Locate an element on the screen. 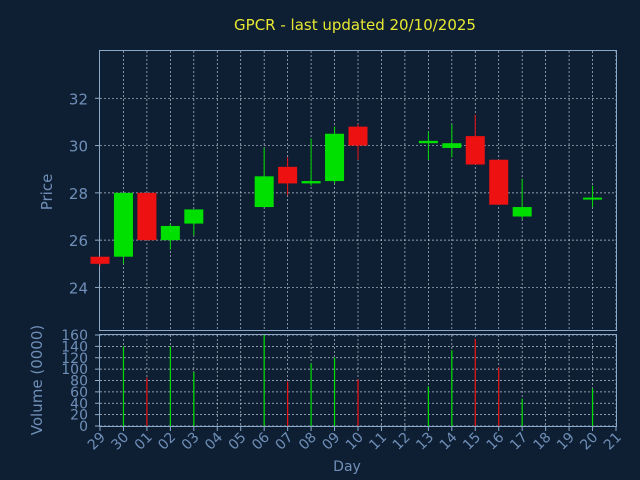  price-axis-label: Price is located at coordinates (47, 192).